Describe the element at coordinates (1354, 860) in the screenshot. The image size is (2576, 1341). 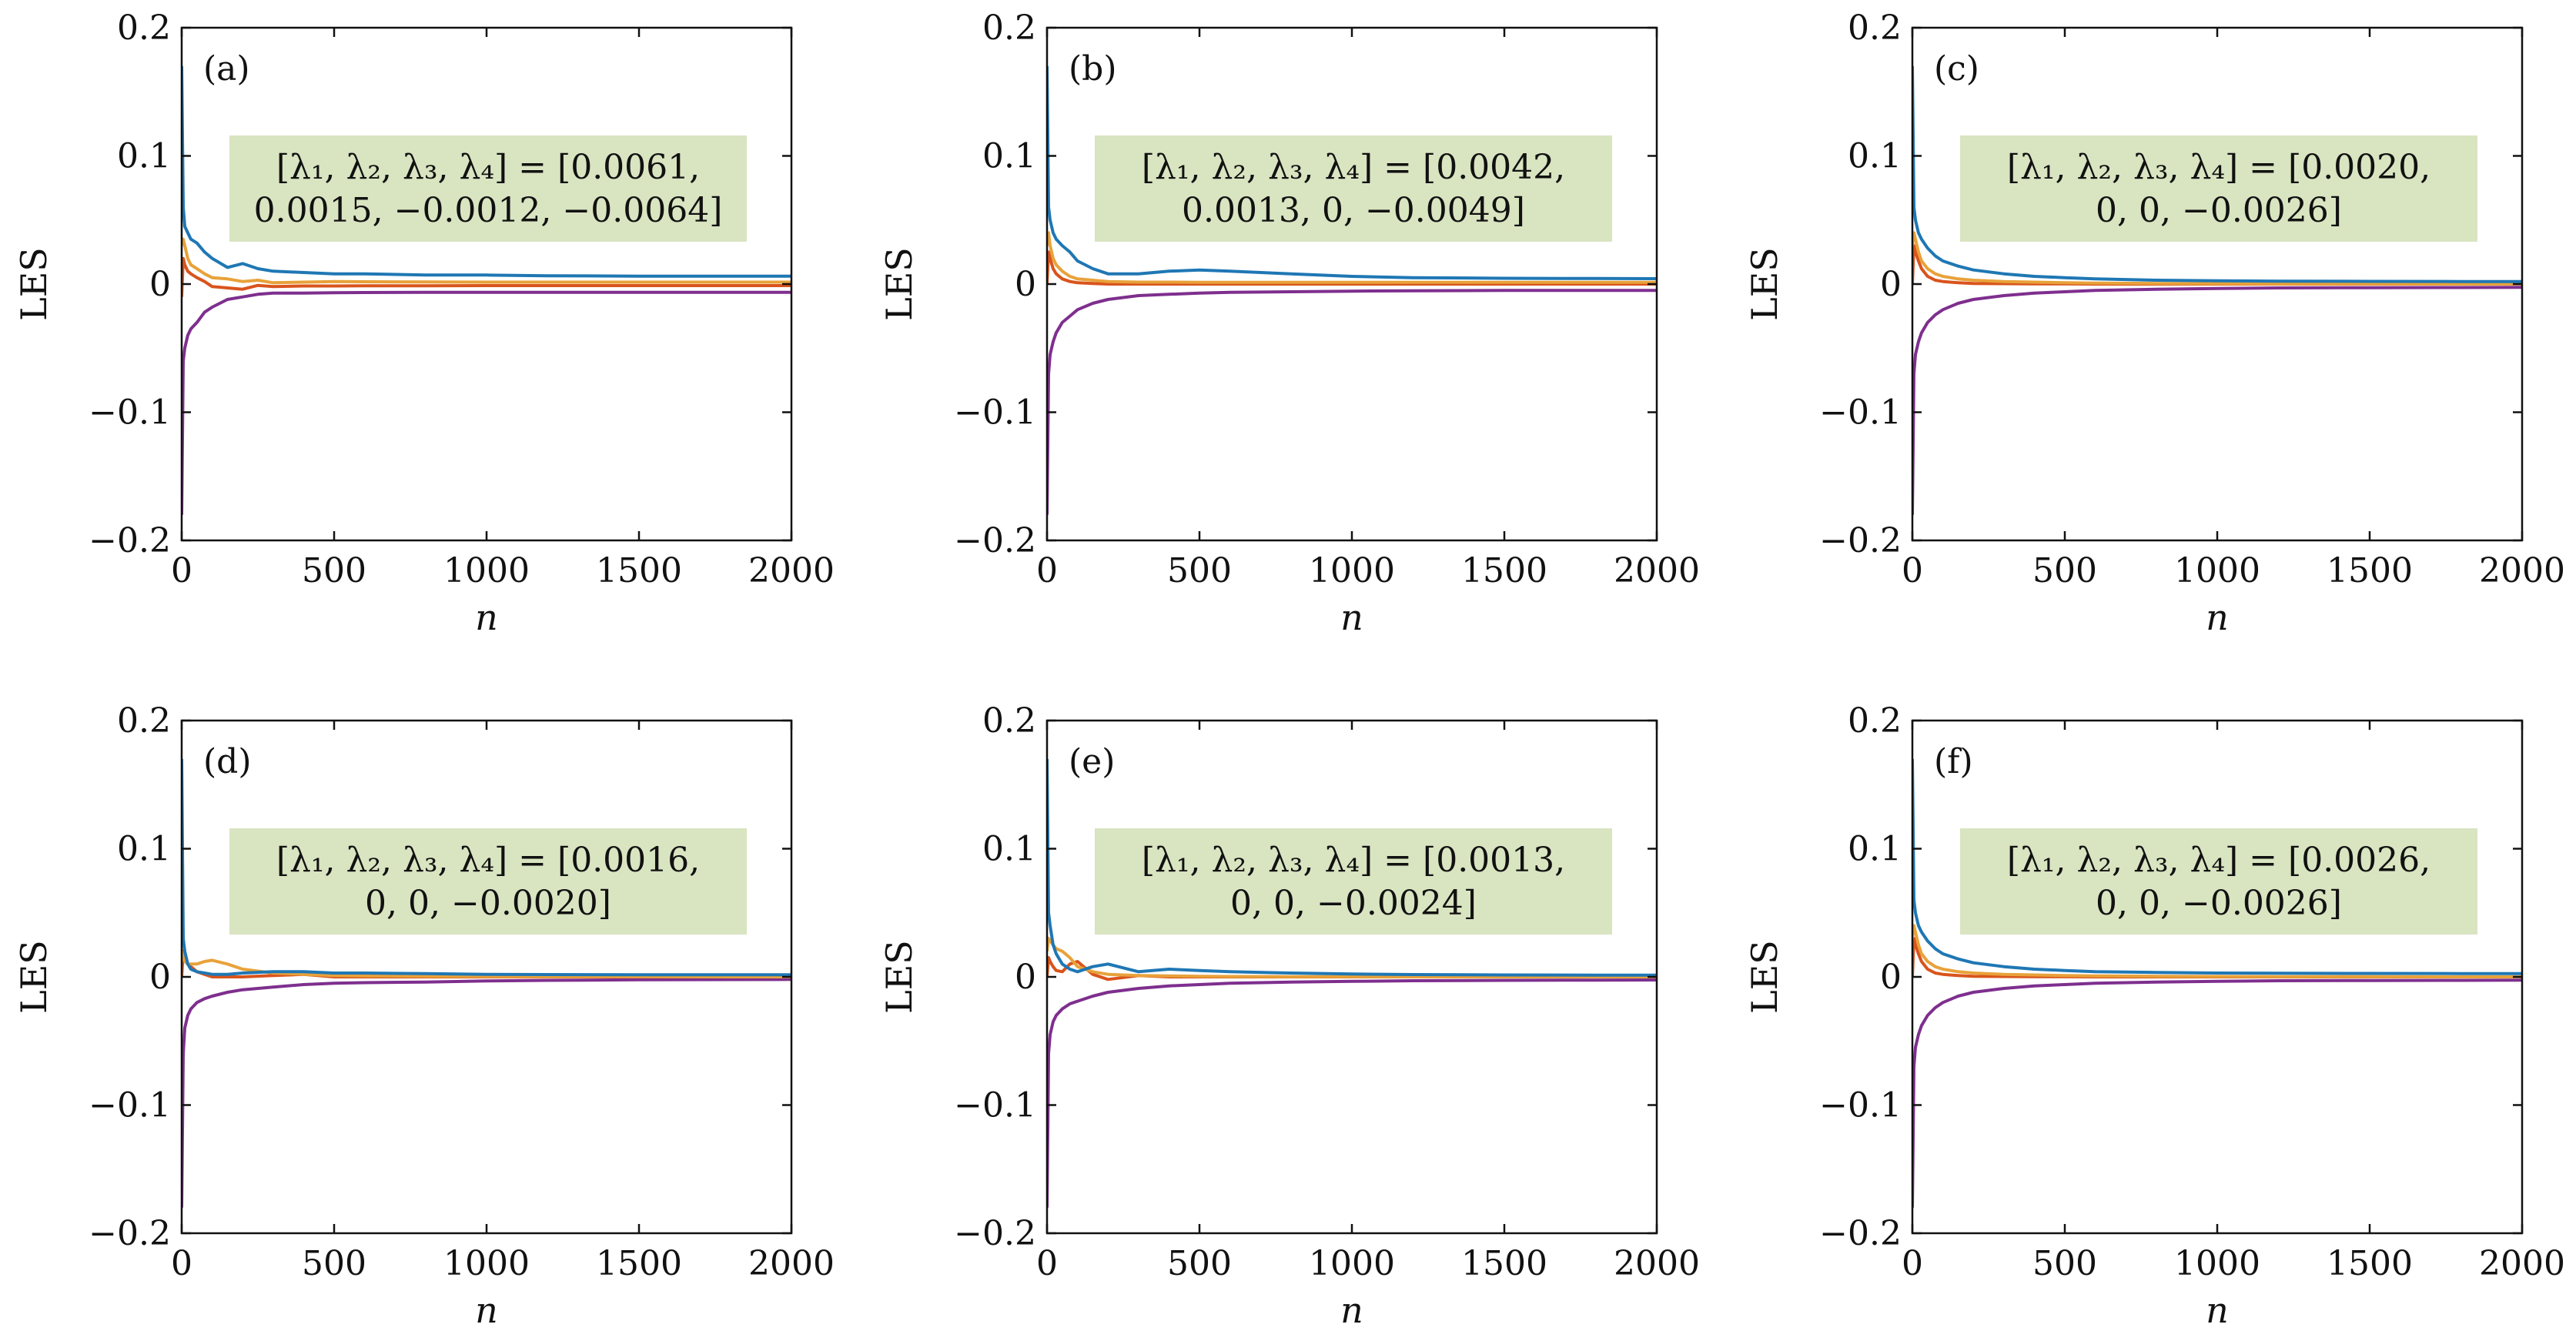
I see `exponents-annotation-line: [λ₁, λ₂, λ₃, λ₄] = [0.0013,` at that location.